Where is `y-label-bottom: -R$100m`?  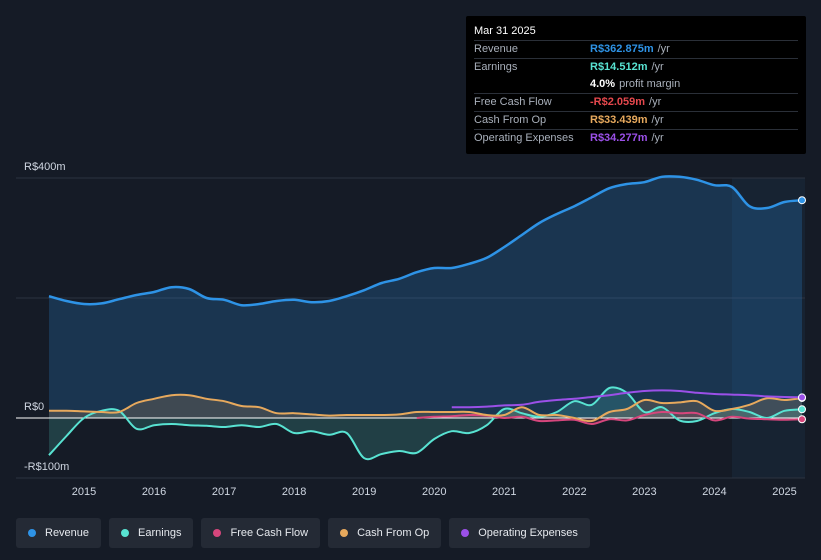
y-label-bottom: -R$100m is located at coordinates (46, 467).